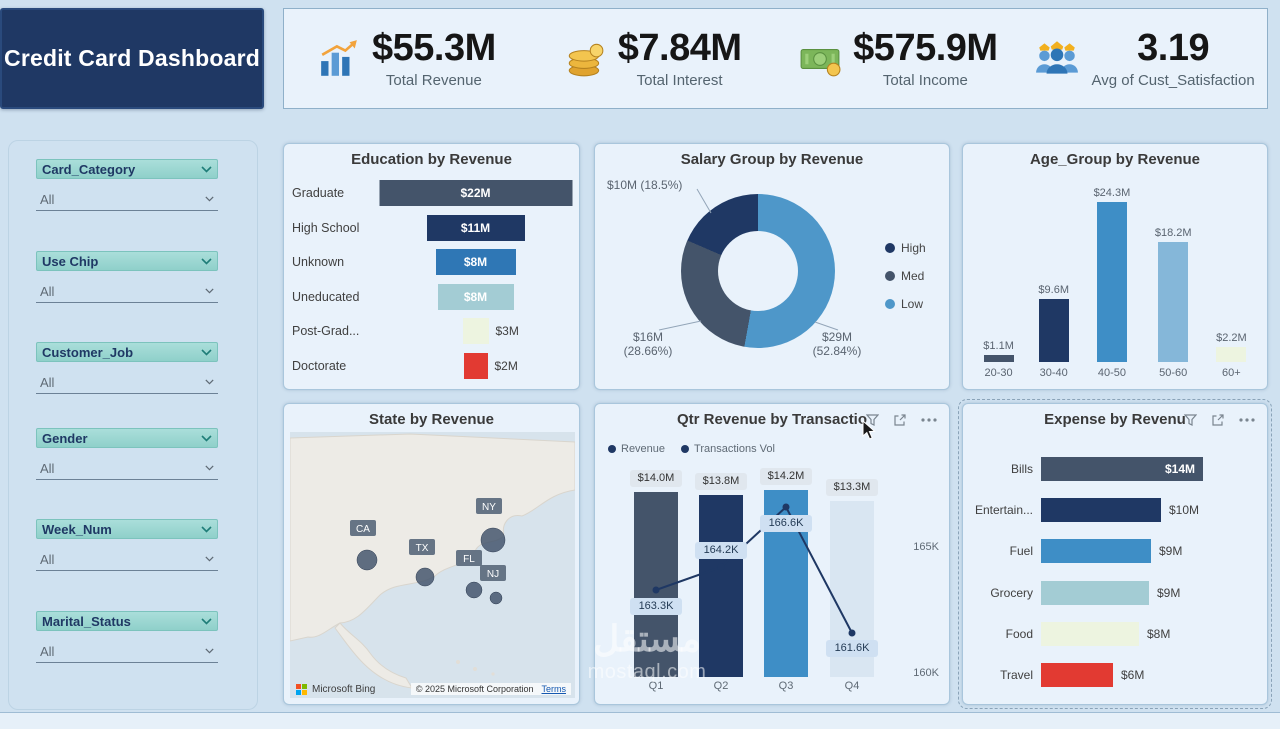 The image size is (1280, 729). What do you see at coordinates (475, 365) in the screenshot?
I see `funnel-bar-doctorate` at bounding box center [475, 365].